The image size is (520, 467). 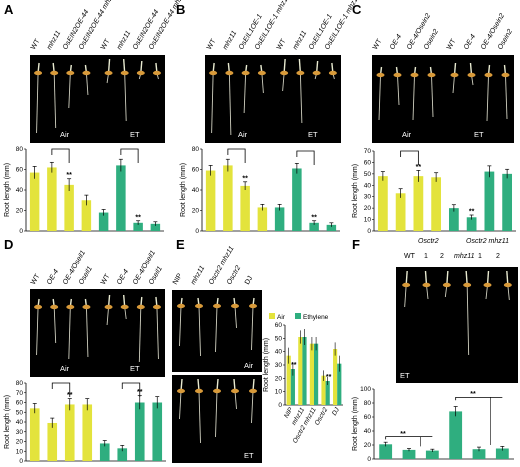 I want to click on lane-label: 2, so click(x=442, y=256).